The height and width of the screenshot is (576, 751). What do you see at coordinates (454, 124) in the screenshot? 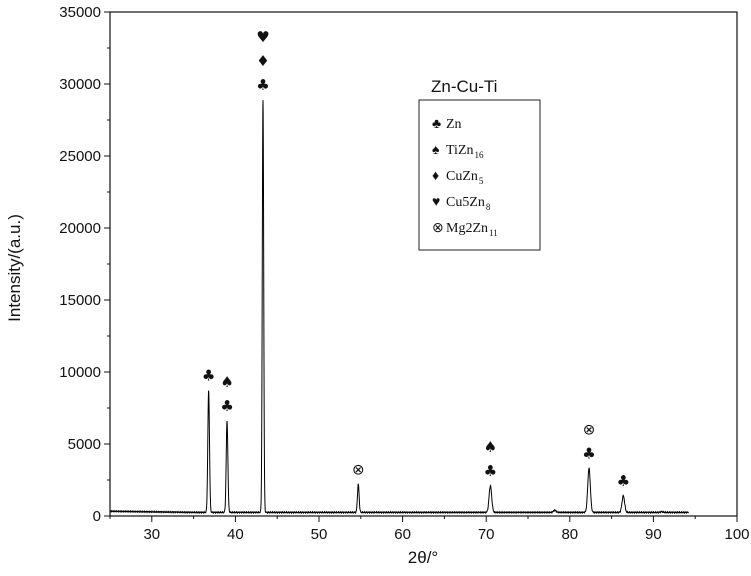
I see `legend-entry-label: Zn` at bounding box center [454, 124].